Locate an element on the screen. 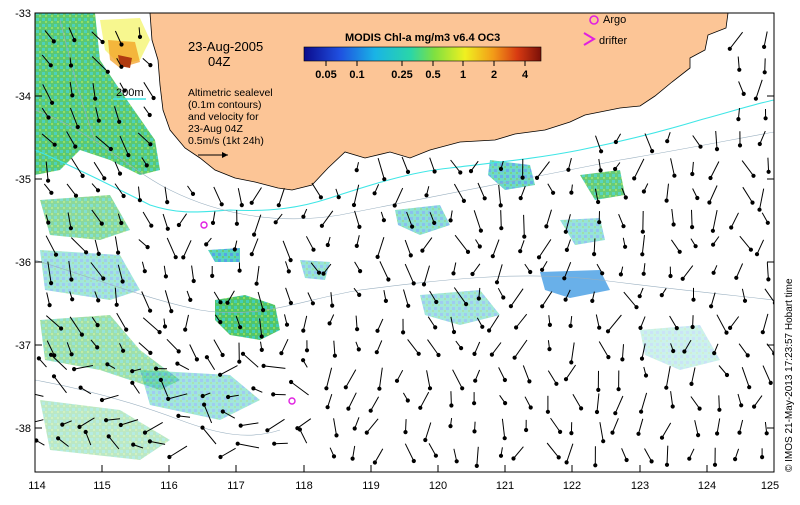 The height and width of the screenshot is (505, 800). colorbar-tick-label: 0.5 is located at coordinates (432, 75).